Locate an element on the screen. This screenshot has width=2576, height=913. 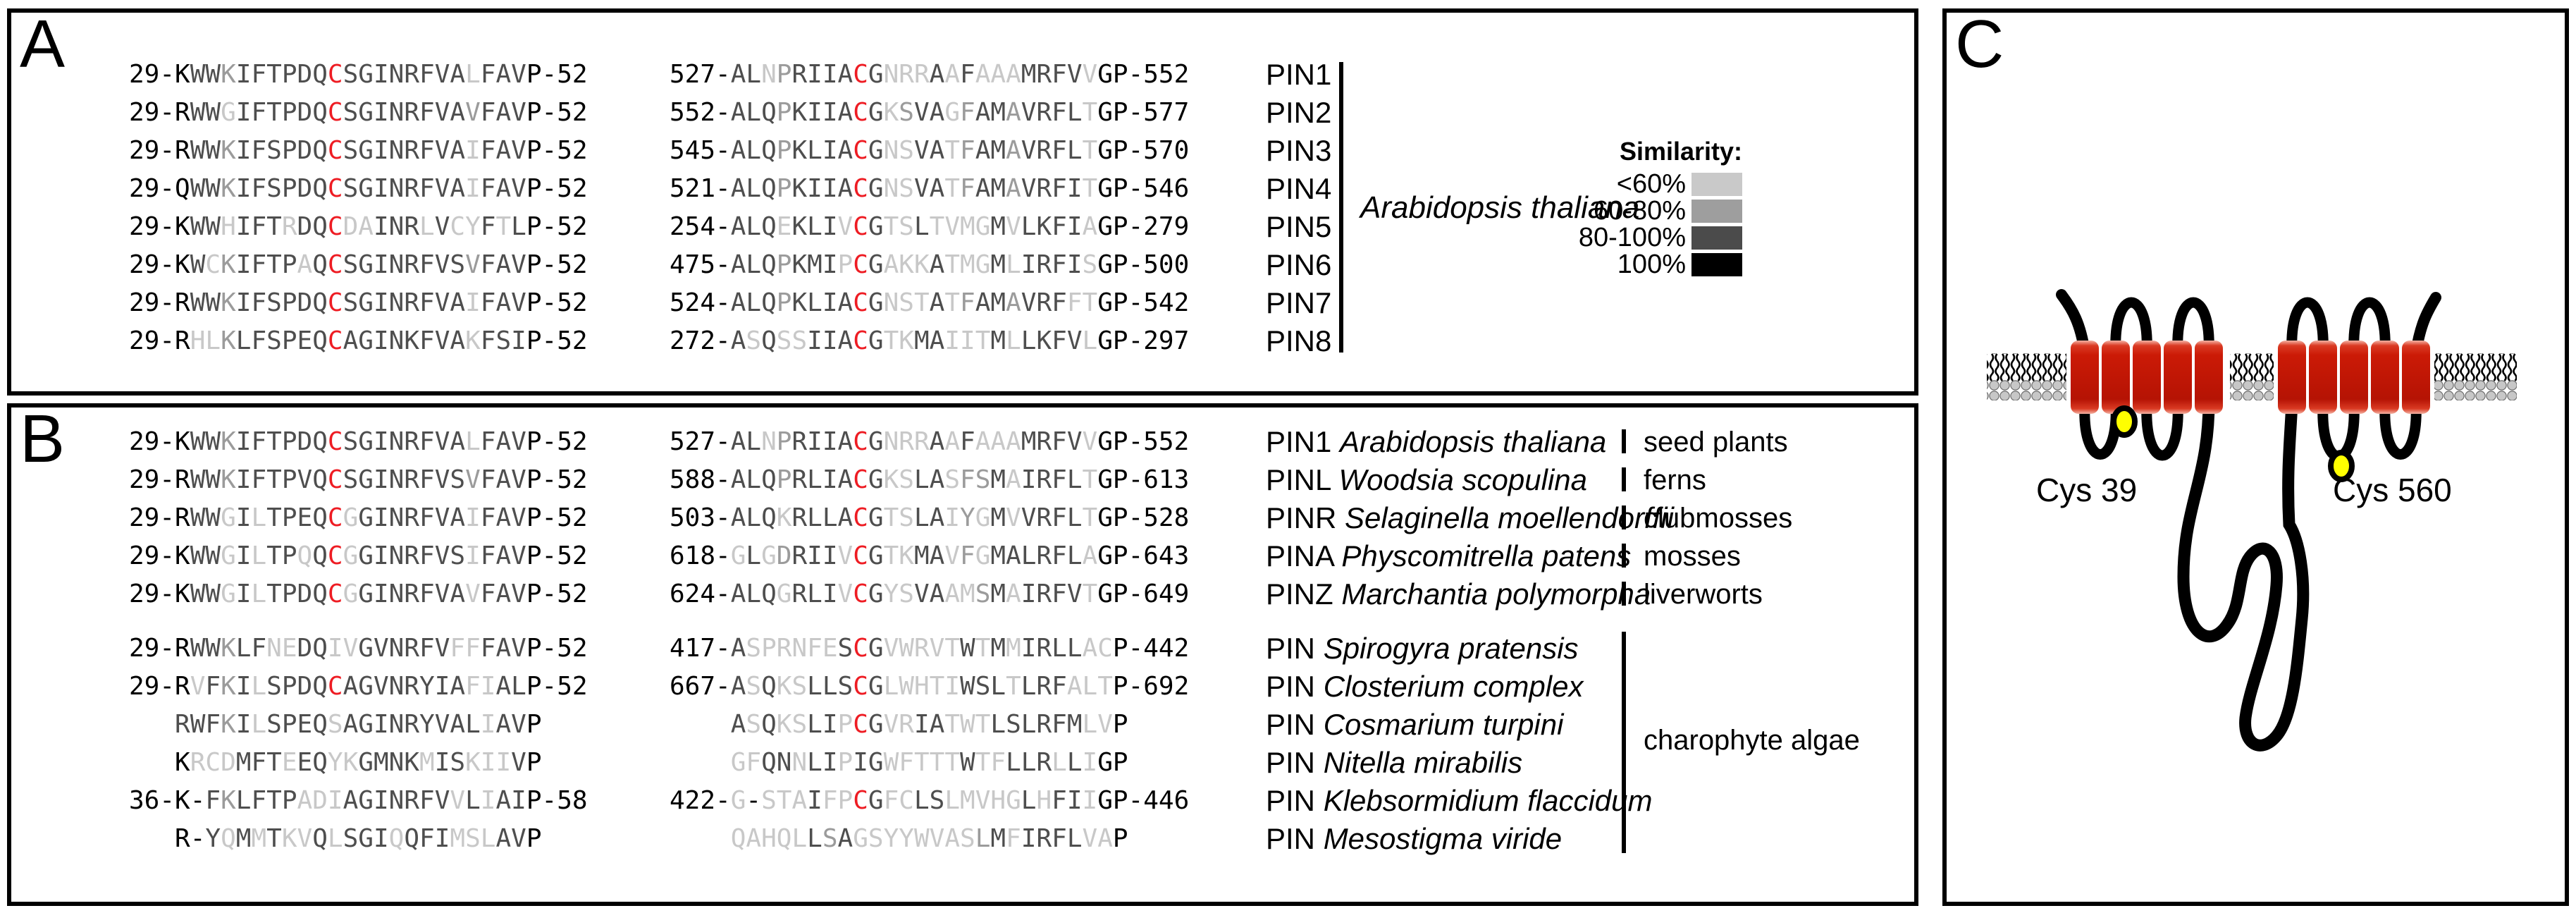
protein-name: PIN7 is located at coordinates (1299, 302).